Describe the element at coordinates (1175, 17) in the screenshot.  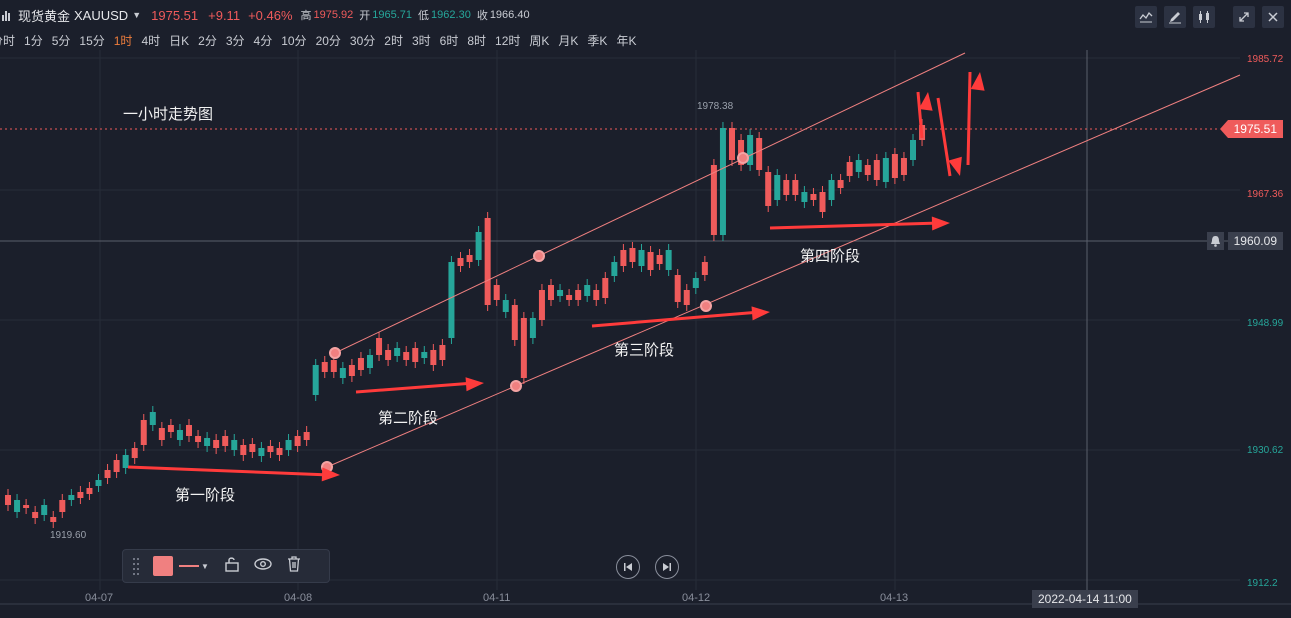
I see `pencil-icon` at that location.